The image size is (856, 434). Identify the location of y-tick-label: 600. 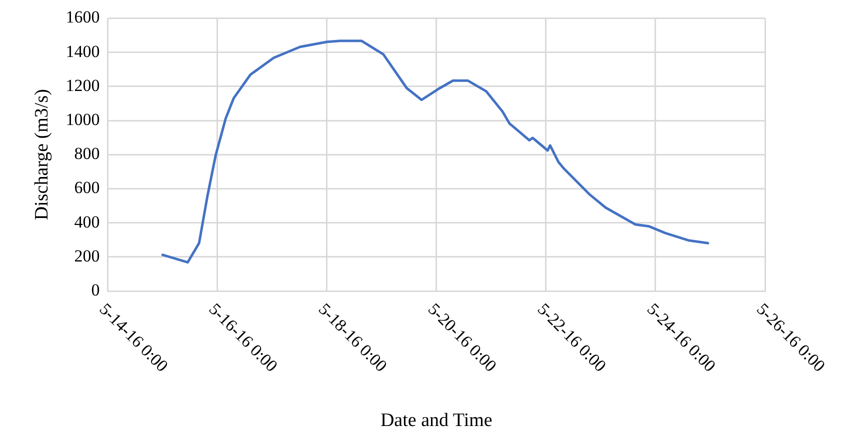
(87, 188).